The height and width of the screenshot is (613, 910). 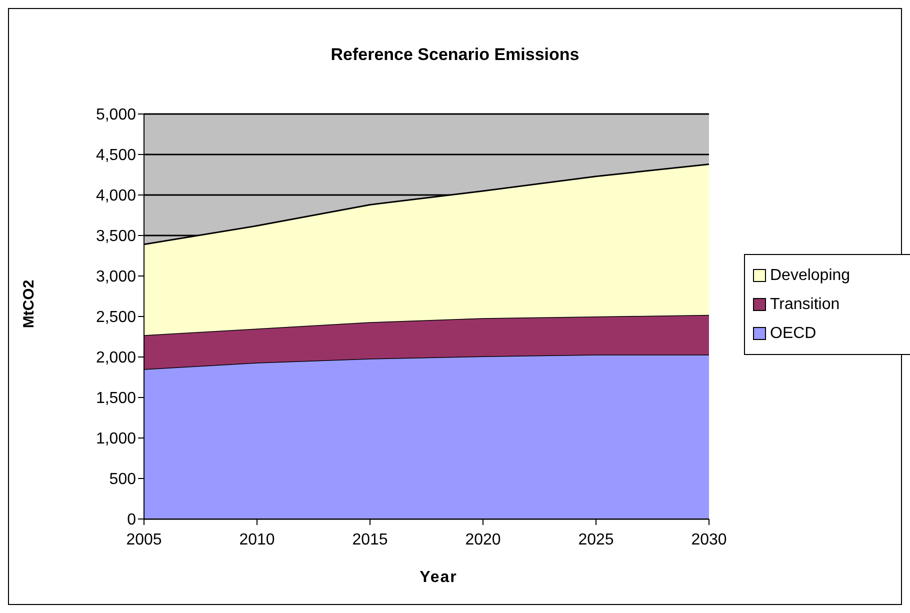 What do you see at coordinates (116, 277) in the screenshot?
I see `y-tick-label: 3,000` at bounding box center [116, 277].